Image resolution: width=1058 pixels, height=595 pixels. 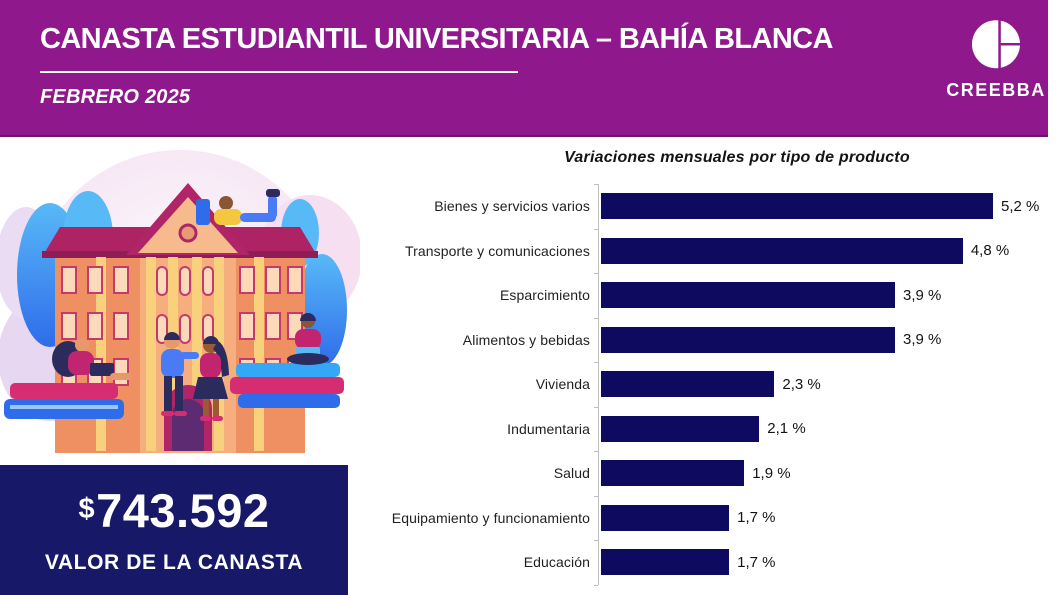 What do you see at coordinates (497, 250) in the screenshot?
I see `category-label: Transporte y comunicaciones` at bounding box center [497, 250].